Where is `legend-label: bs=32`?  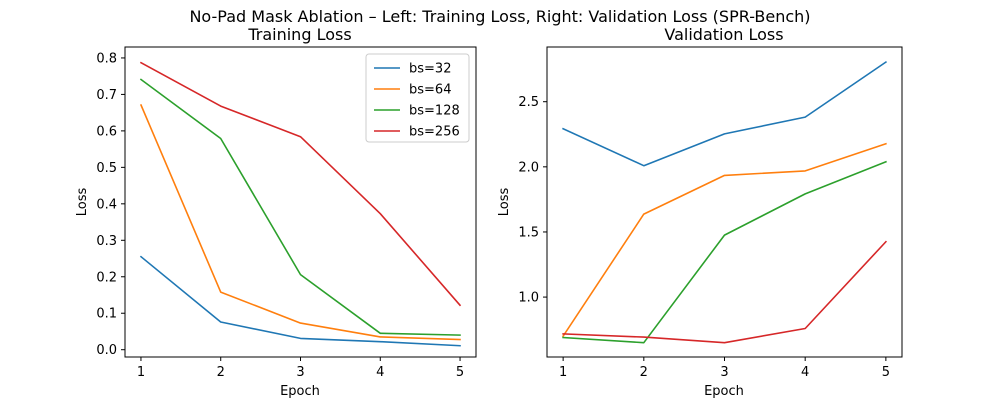
legend-label: bs=32 is located at coordinates (430, 69).